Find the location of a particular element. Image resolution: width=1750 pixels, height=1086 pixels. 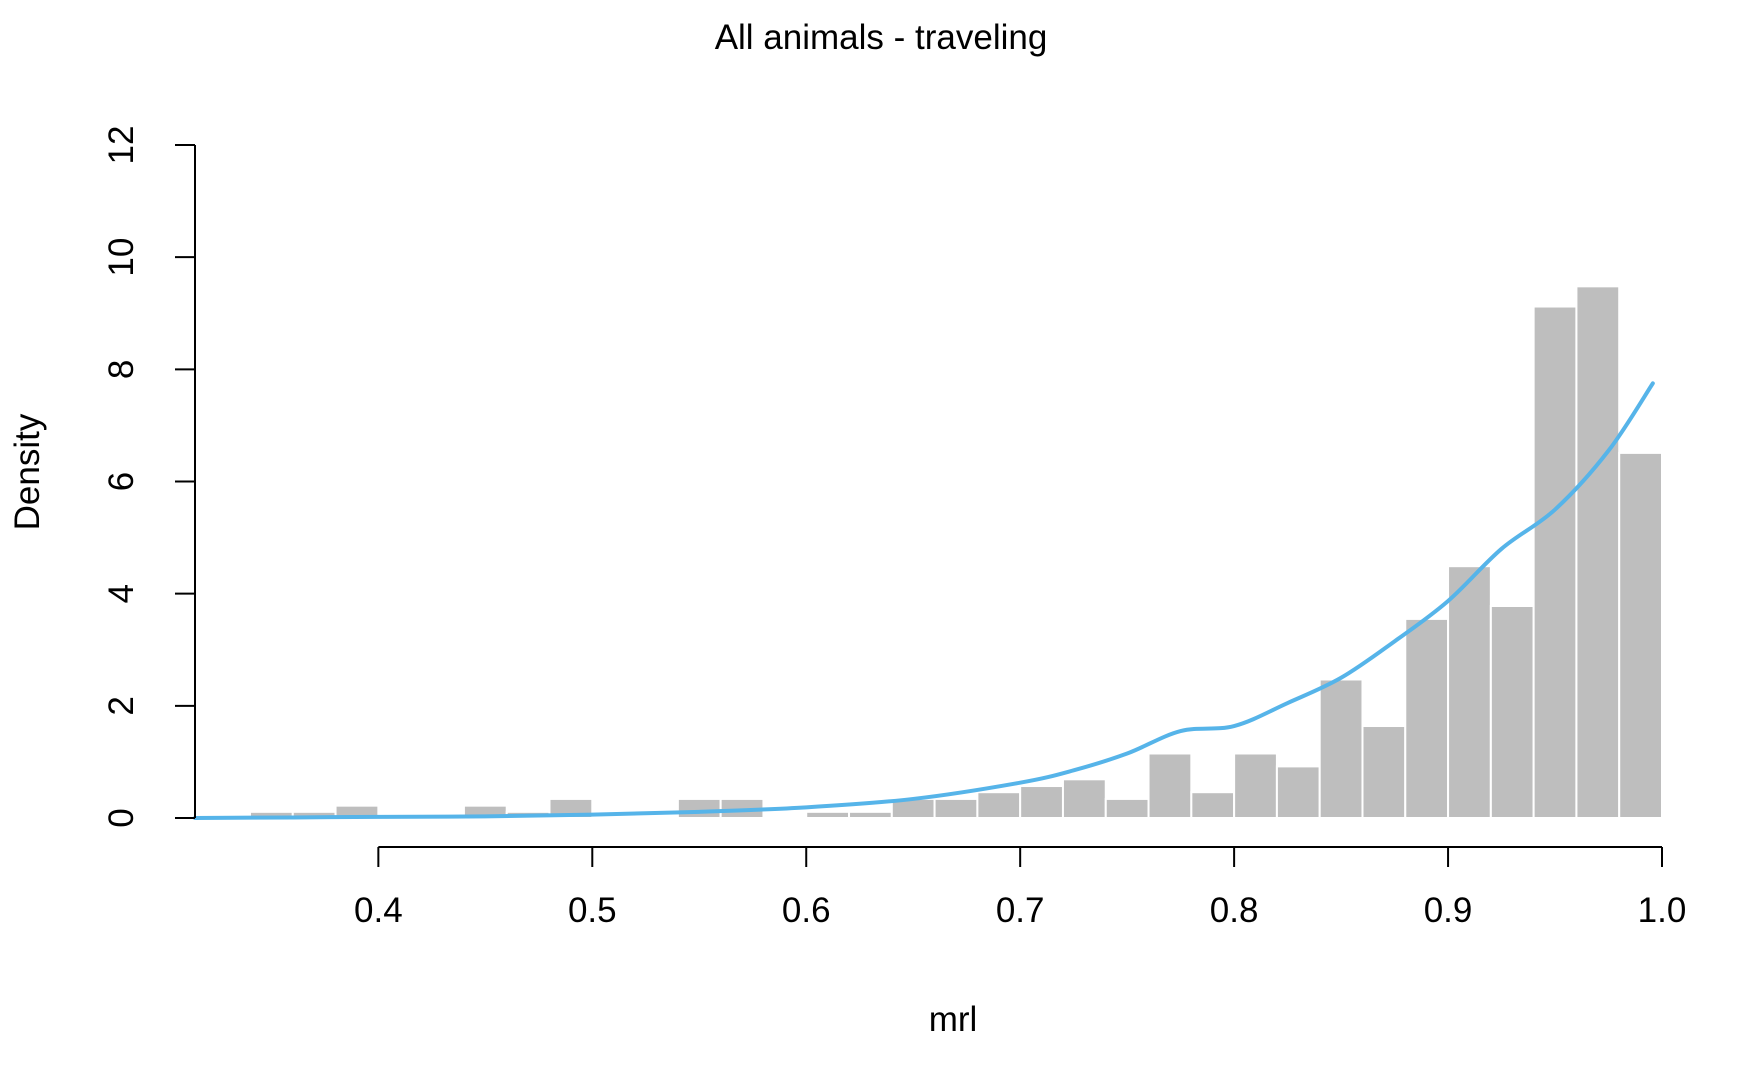

x-tick-label: 0.7 is located at coordinates (1020, 910).